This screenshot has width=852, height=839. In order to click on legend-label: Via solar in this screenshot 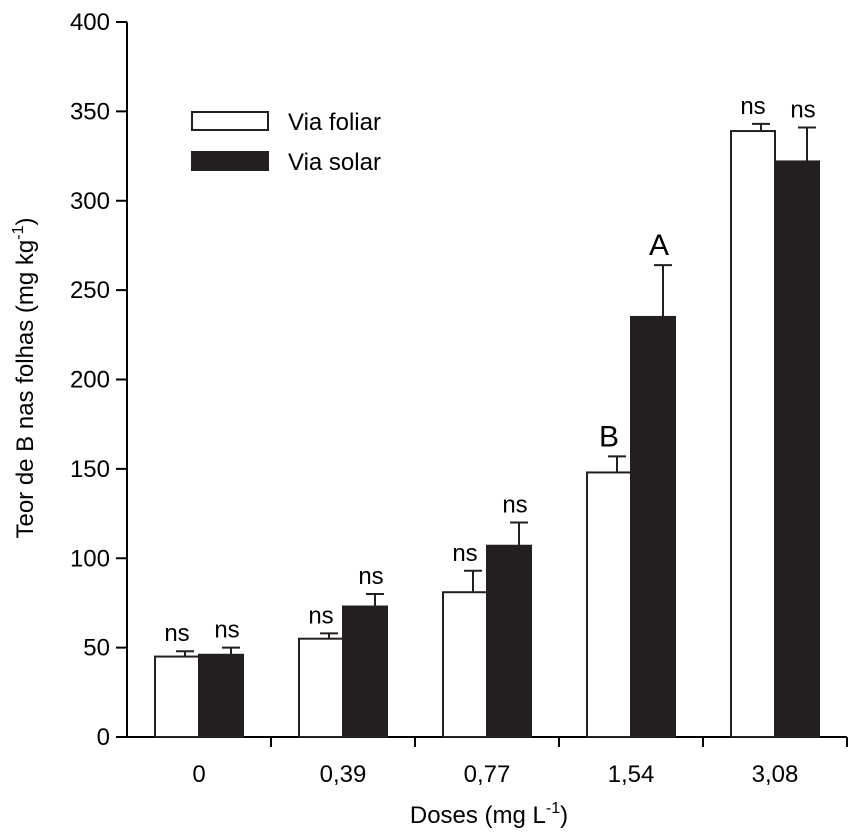, I will do `click(334, 162)`.